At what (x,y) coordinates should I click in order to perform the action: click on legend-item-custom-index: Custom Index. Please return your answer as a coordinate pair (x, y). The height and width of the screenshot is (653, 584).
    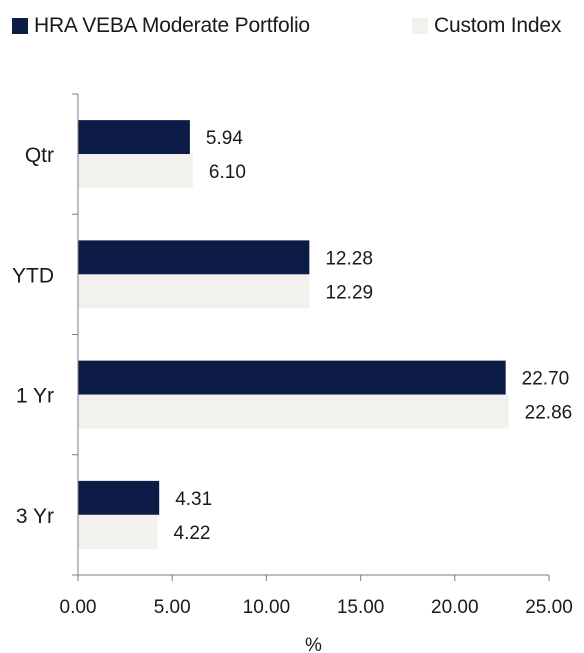
    Looking at the image, I should click on (486, 26).